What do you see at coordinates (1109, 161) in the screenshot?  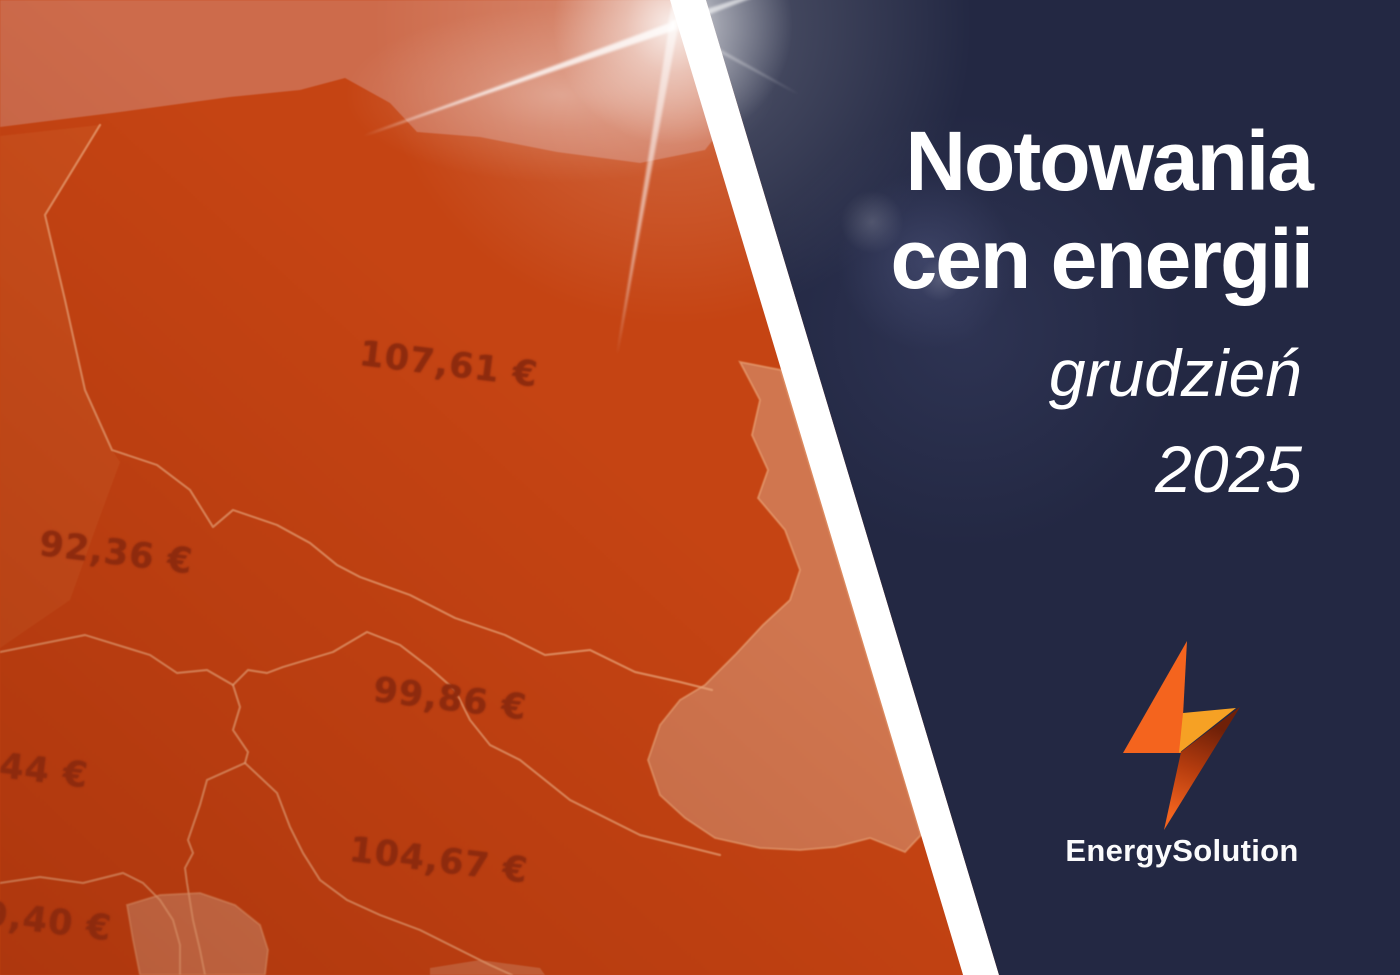 I see `title-line-1: Notowania` at bounding box center [1109, 161].